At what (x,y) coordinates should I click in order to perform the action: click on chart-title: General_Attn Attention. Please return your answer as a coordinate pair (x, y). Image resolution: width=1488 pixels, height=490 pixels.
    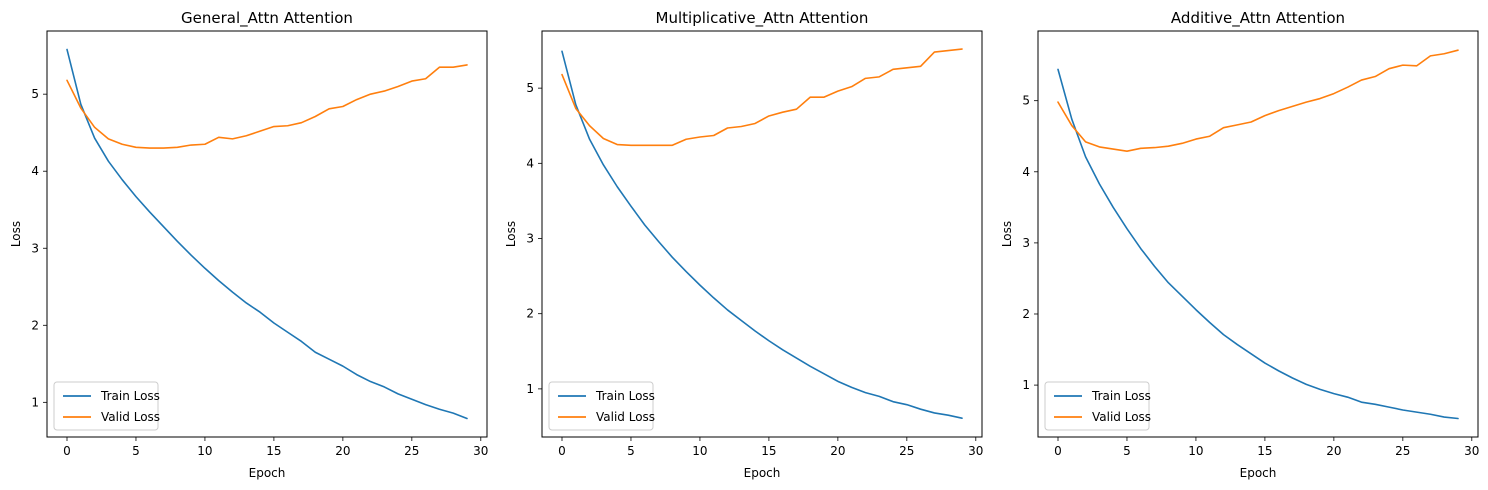
    Looking at the image, I should click on (267, 18).